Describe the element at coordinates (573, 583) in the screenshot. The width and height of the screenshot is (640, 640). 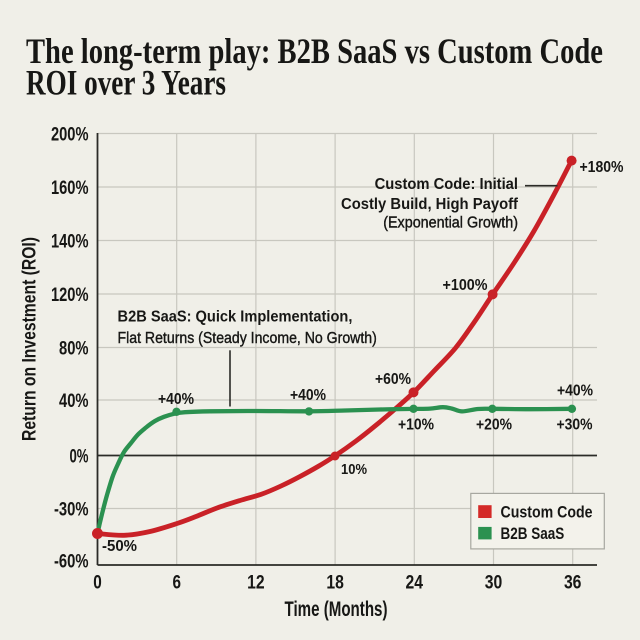
I see `svg-text: 36` at that location.